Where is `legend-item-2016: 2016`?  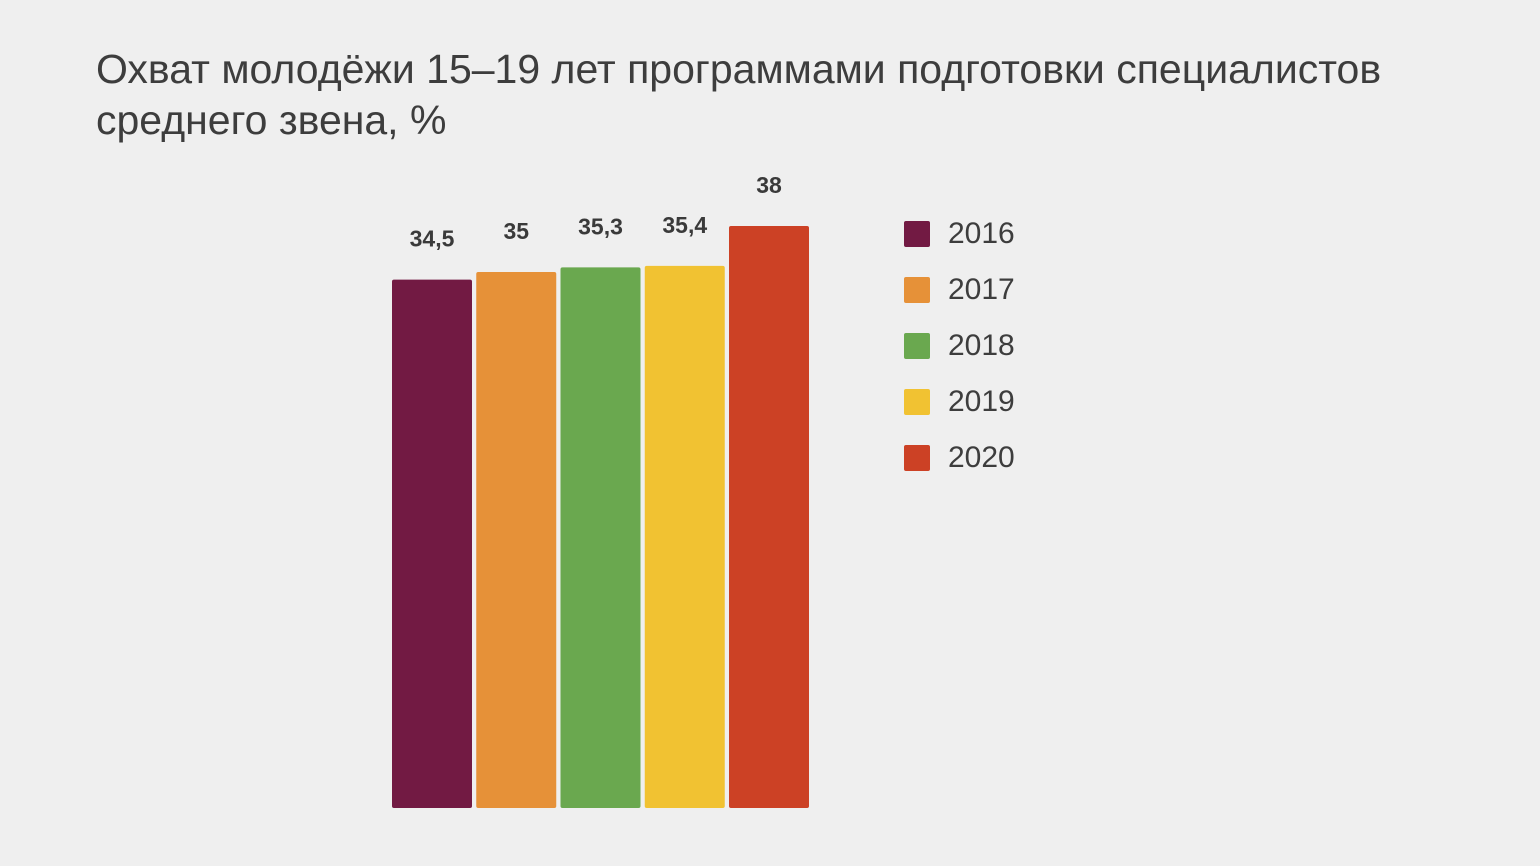
legend-item-2016: 2016 is located at coordinates (959, 234).